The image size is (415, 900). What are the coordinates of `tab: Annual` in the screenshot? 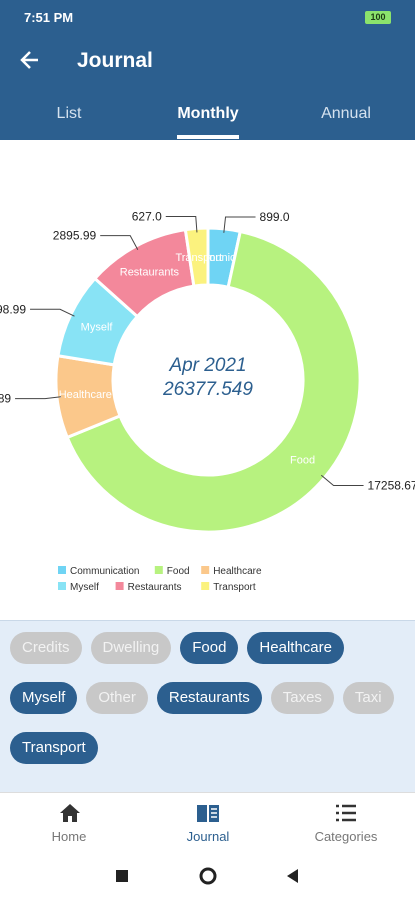 It's located at (346, 113).